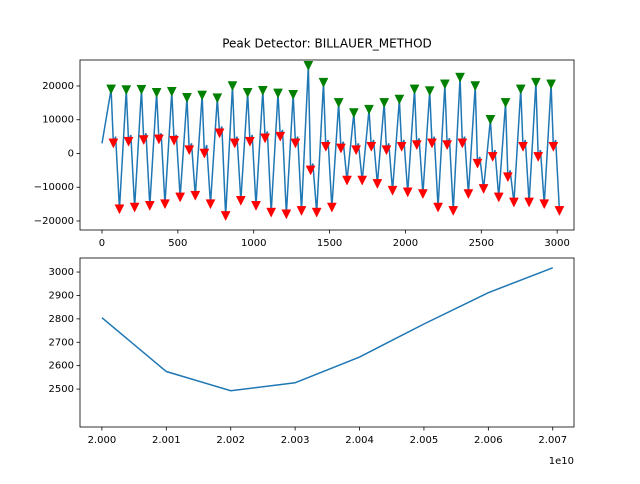  I want to click on y-tick-label: 3000, so click(61, 272).